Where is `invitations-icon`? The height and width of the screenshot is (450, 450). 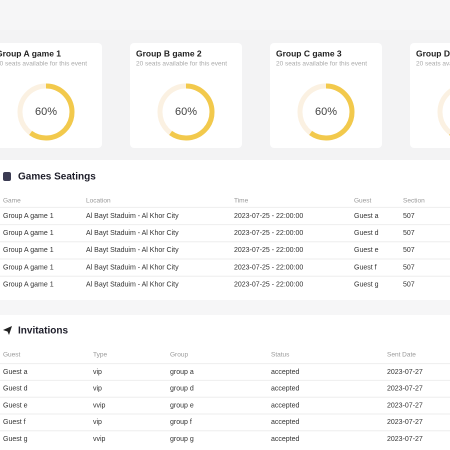 invitations-icon is located at coordinates (7, 330).